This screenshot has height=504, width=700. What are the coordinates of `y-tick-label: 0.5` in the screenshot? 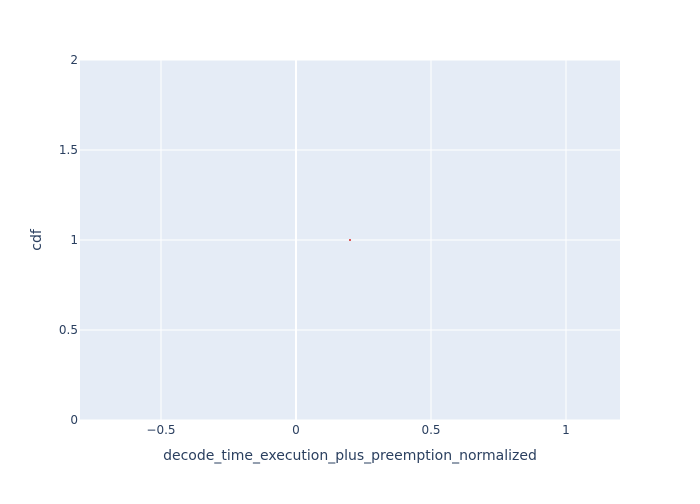 It's located at (68, 330).